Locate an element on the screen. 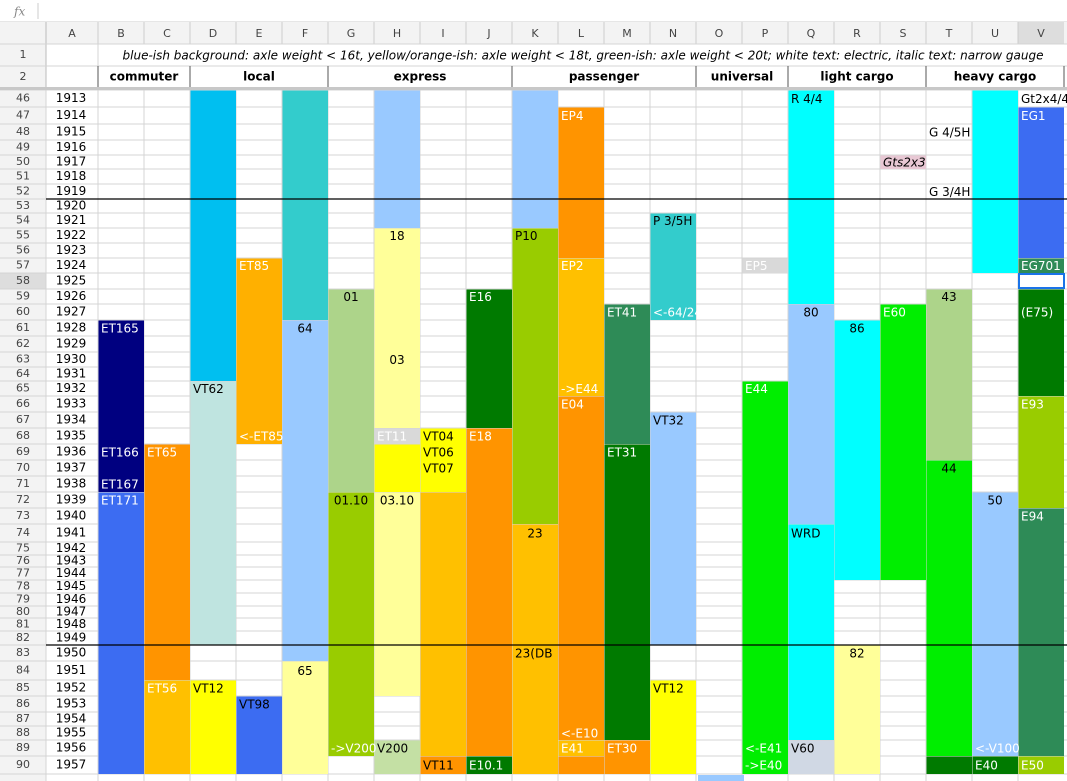 This screenshot has width=1067, height=781. cell-text: <-64/24 is located at coordinates (677, 313).